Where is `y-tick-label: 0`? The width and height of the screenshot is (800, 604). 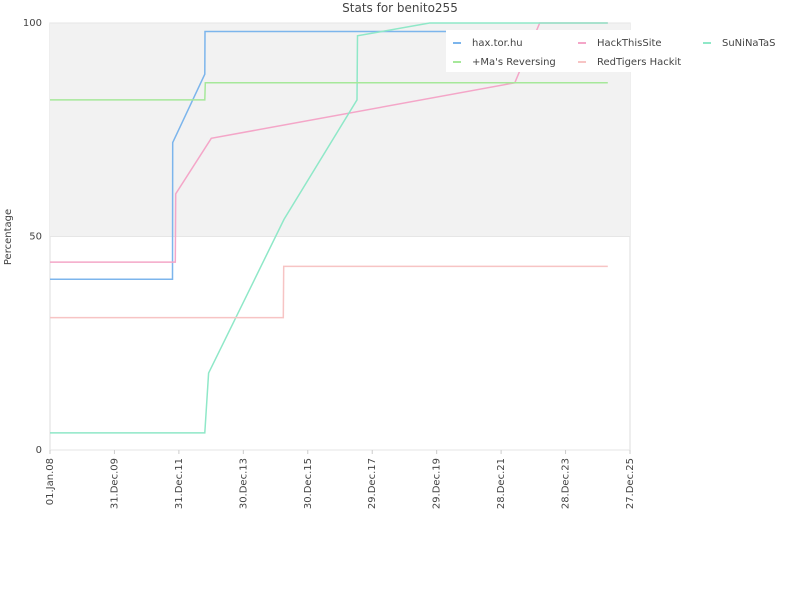
y-tick-label: 0 is located at coordinates (39, 450).